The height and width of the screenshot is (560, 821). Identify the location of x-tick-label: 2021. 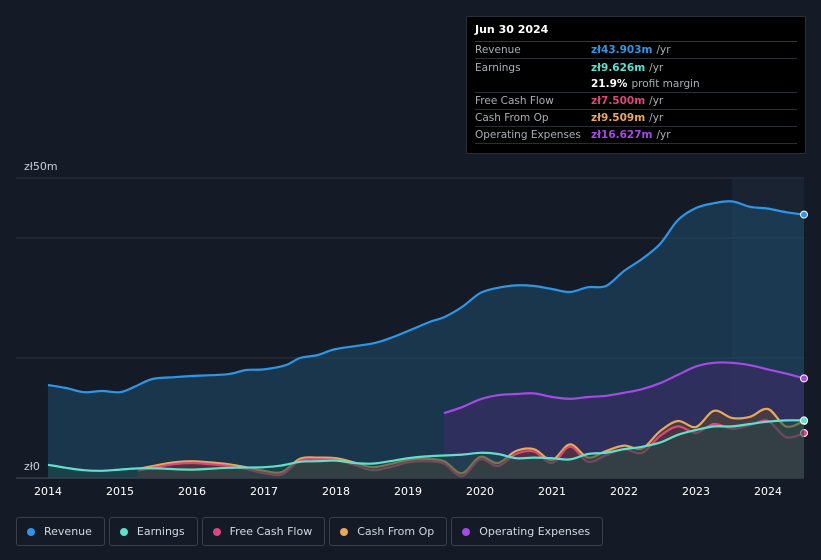
(552, 491).